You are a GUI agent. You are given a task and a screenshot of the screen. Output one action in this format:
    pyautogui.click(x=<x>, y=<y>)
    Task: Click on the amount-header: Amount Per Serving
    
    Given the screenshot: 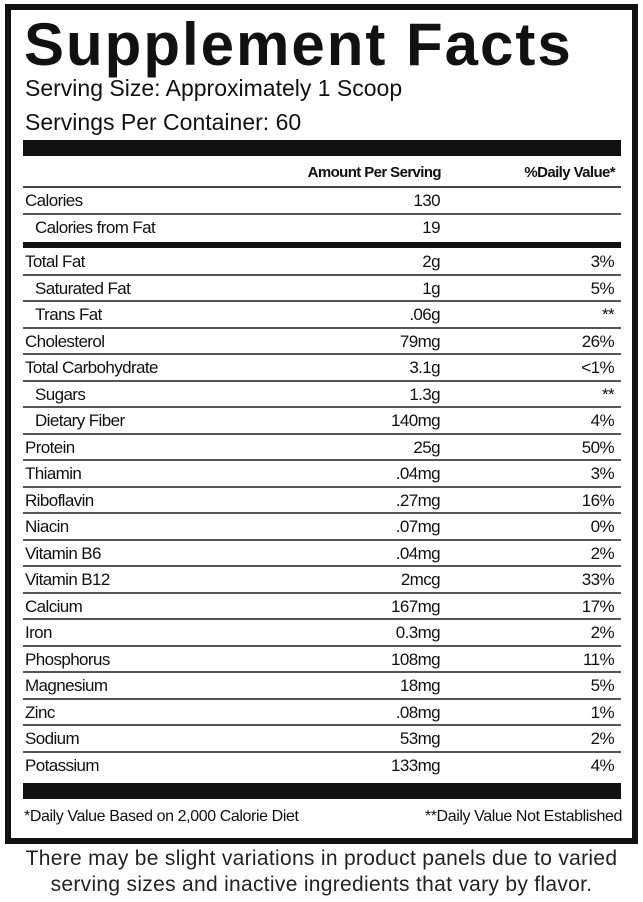 What is the action you would take?
    pyautogui.click(x=374, y=172)
    